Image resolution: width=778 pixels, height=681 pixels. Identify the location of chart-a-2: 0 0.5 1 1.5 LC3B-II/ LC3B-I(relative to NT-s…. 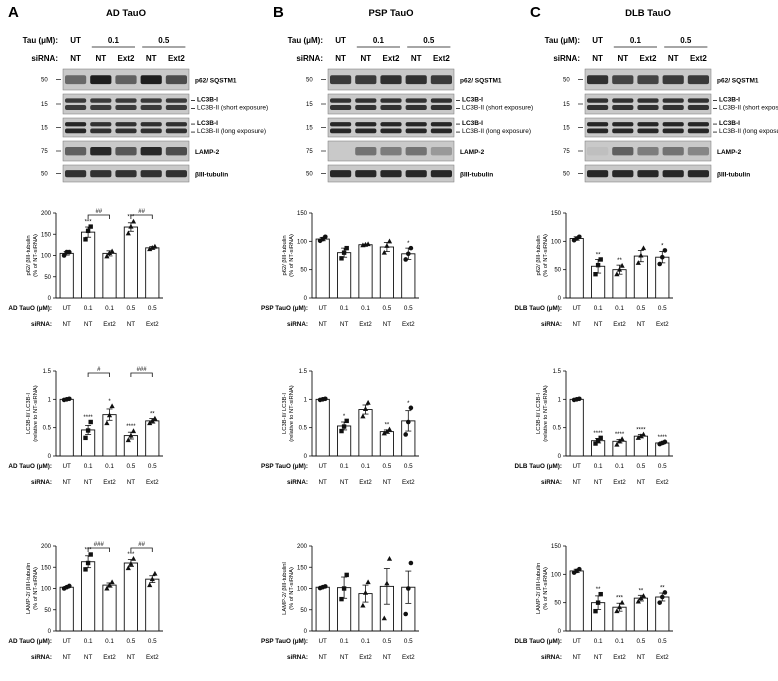
(85, 426).